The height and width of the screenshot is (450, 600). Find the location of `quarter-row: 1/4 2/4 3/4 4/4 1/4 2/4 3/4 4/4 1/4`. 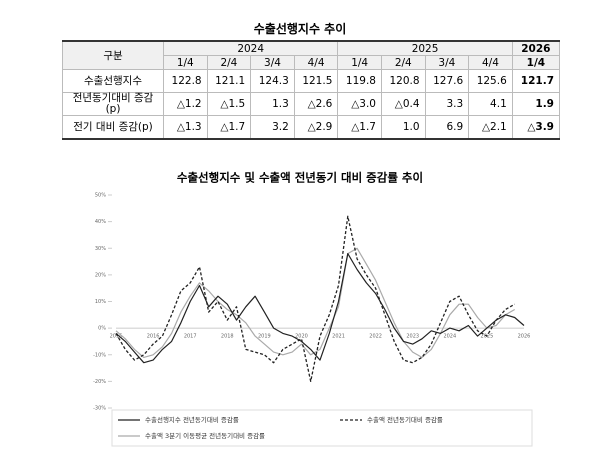

quarter-row: 1/4 2/4 3/4 4/4 1/4 2/4 3/4 4/4 1/4 is located at coordinates (312, 62).